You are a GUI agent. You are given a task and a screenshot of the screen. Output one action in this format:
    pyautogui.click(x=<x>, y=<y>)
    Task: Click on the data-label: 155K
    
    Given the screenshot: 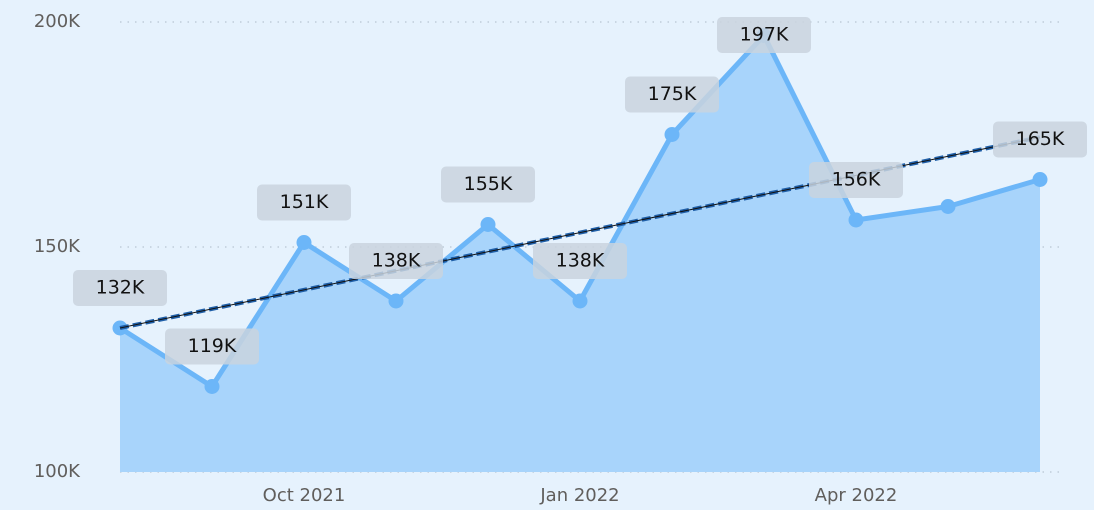 What is the action you would take?
    pyautogui.click(x=488, y=184)
    